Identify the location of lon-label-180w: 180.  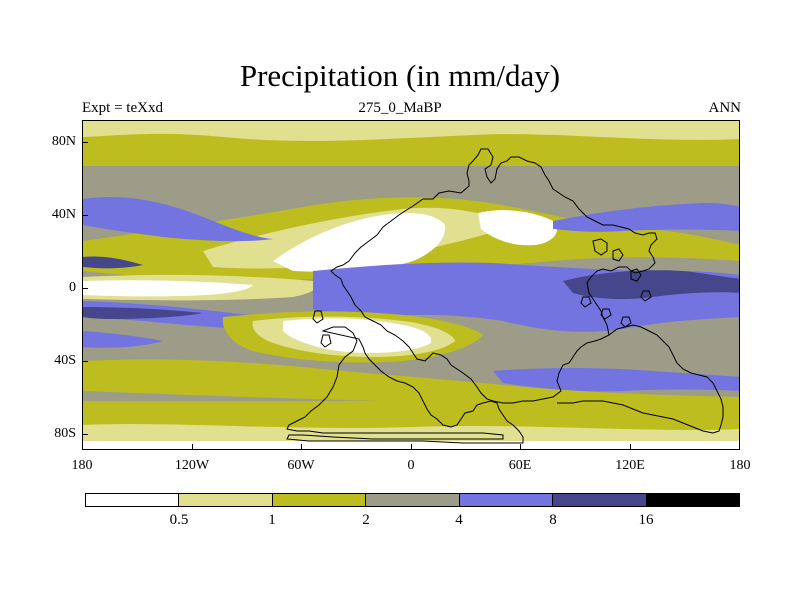
(82, 465).